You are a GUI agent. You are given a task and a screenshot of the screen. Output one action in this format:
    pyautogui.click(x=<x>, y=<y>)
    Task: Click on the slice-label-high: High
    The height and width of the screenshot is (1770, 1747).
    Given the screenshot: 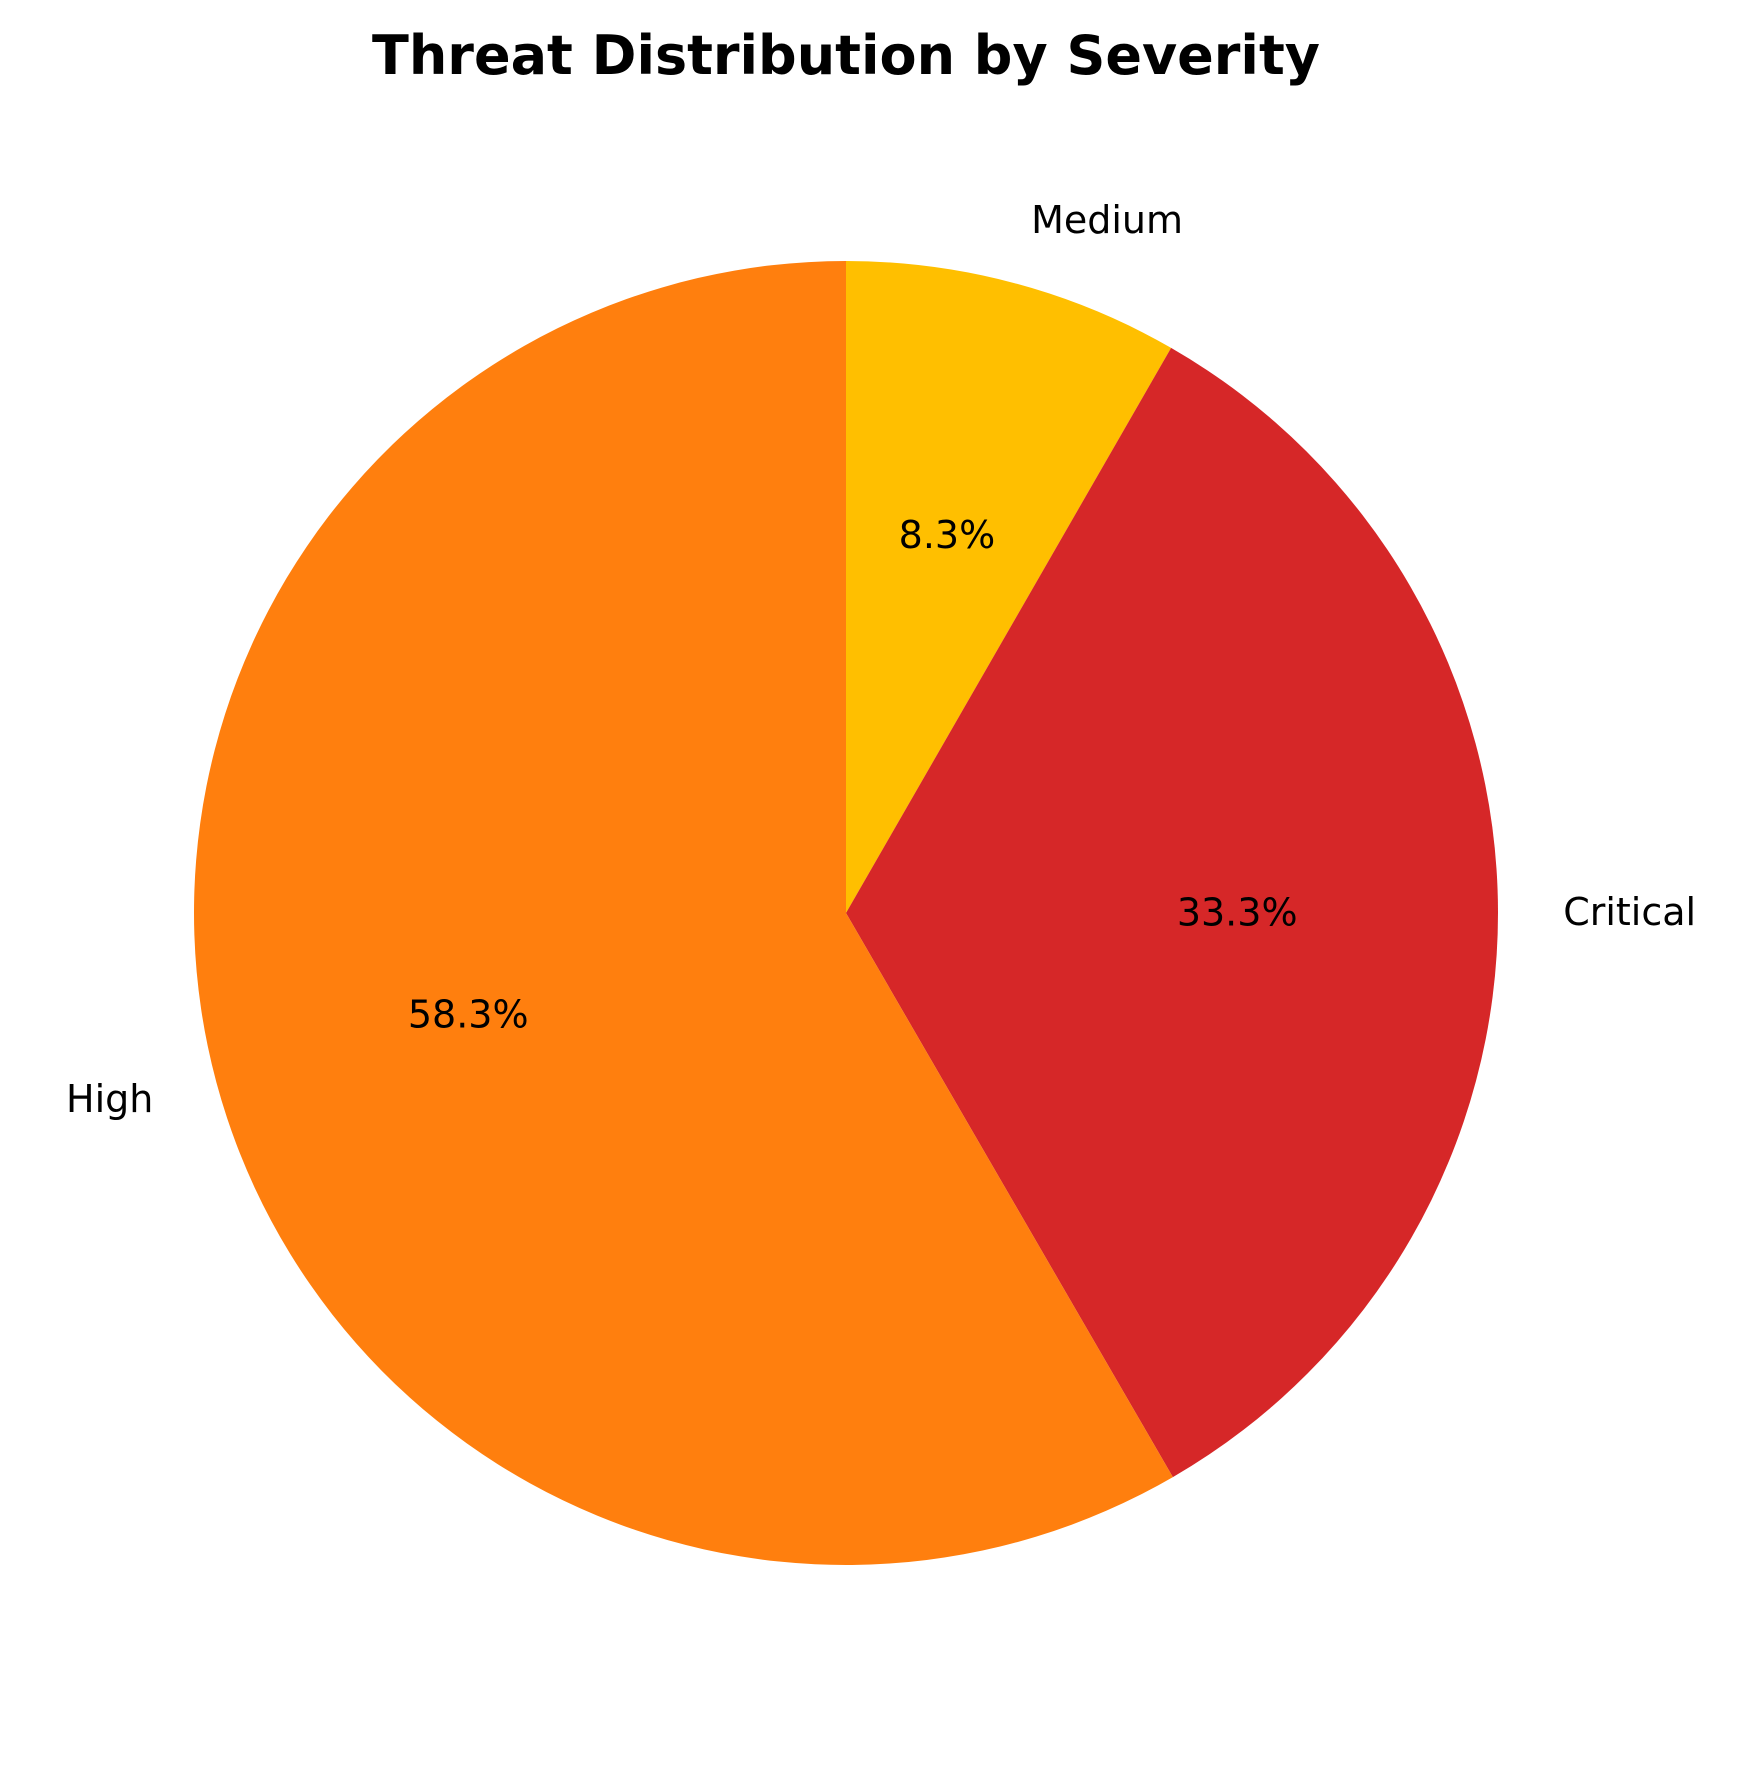 What is the action you would take?
    pyautogui.click(x=109, y=1099)
    